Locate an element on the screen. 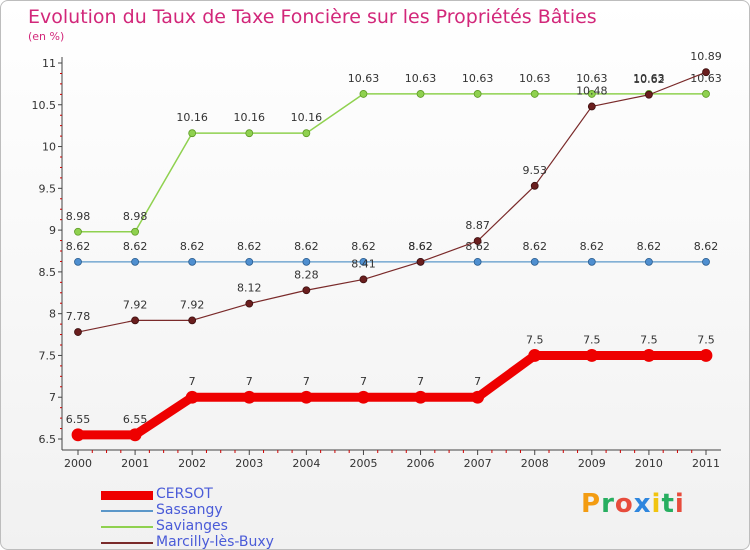  data-label-marcilly-l-s-buxy: 8.41 is located at coordinates (363, 263).